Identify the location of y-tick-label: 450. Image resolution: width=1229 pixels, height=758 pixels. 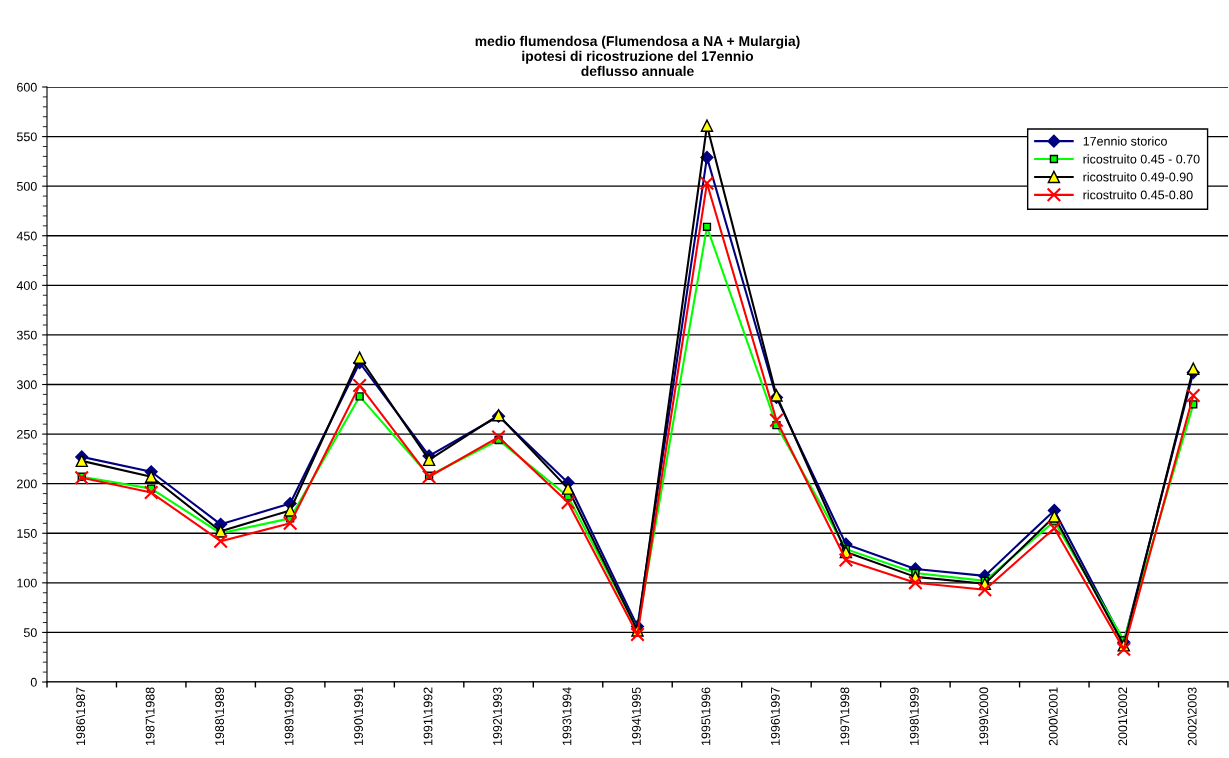
(26, 236).